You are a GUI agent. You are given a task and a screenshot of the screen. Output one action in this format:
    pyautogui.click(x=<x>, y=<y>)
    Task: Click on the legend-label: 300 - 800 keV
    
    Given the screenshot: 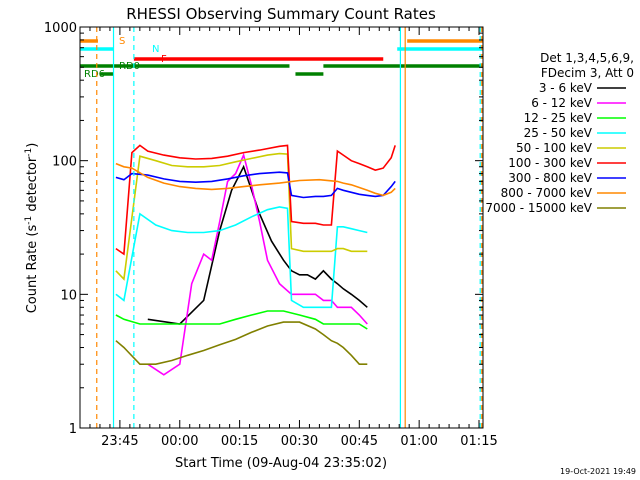 What is the action you would take?
    pyautogui.click(x=550, y=178)
    